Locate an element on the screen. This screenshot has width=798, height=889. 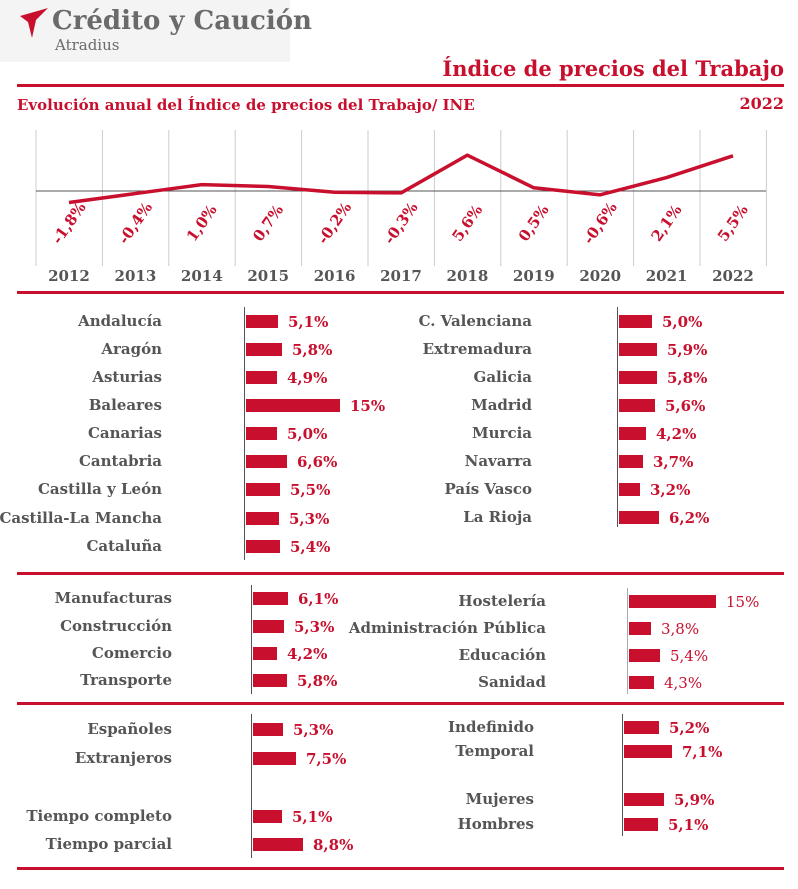
category-label: Transporte is located at coordinates (126, 680).